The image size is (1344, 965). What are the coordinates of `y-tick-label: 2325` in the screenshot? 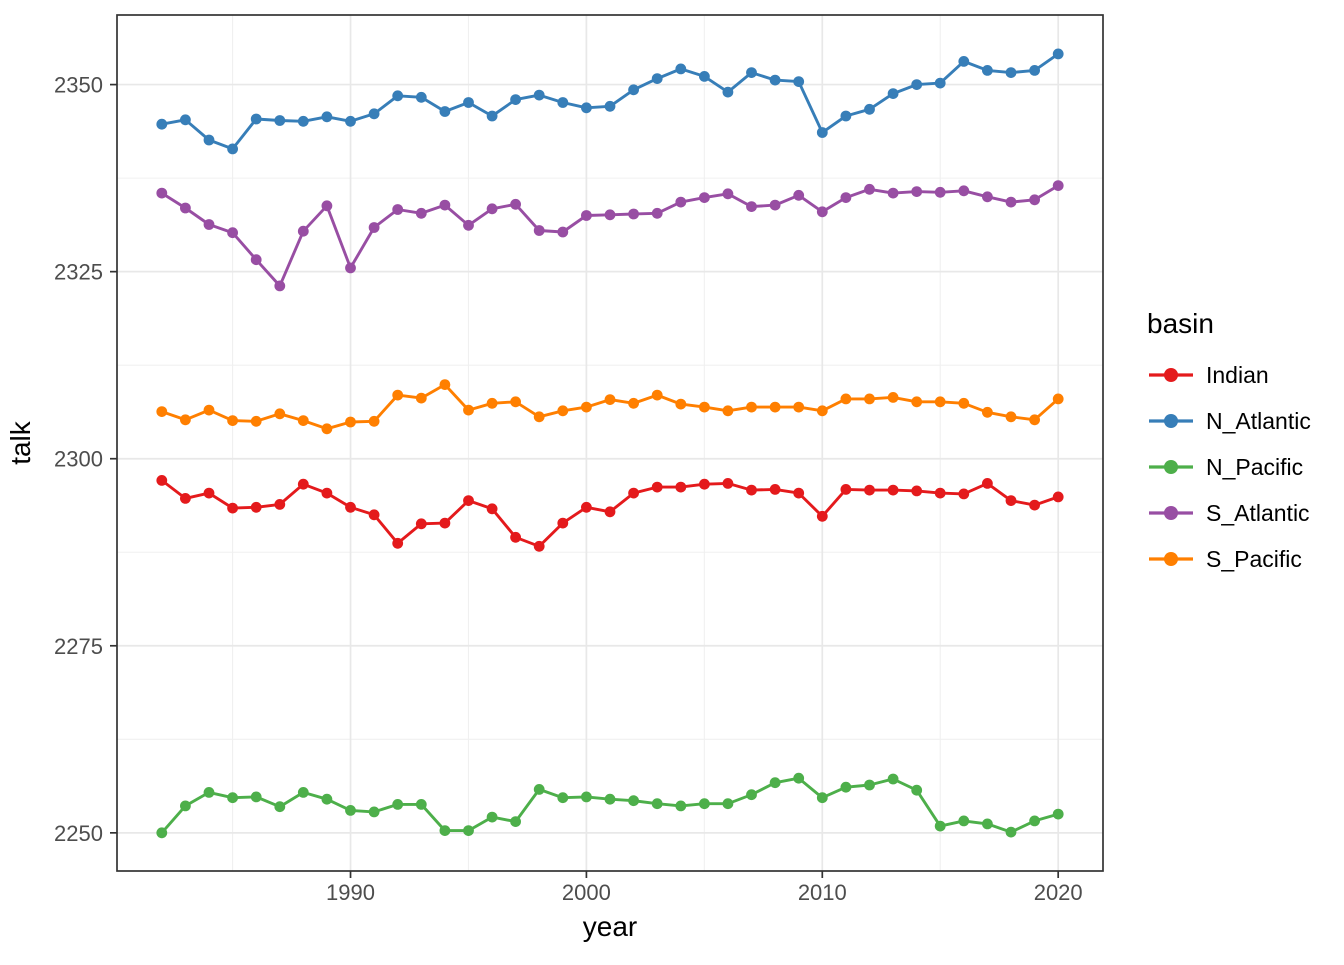 It's located at (78, 272).